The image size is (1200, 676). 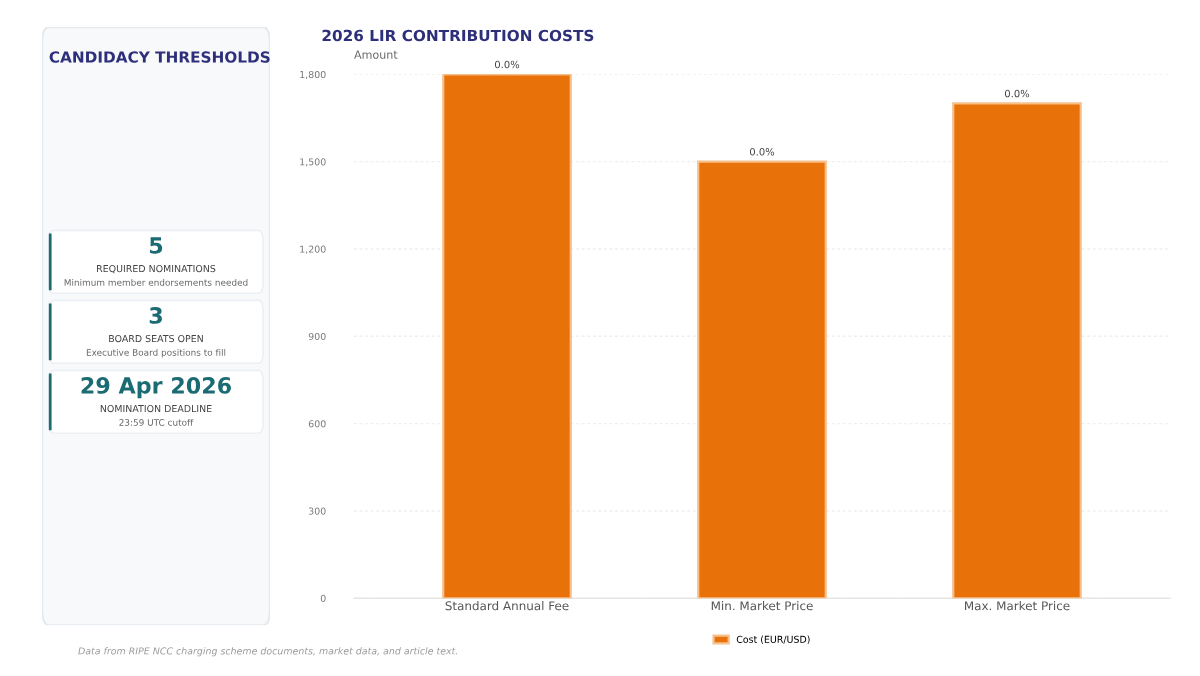 I want to click on text: 29 Apr 2026, so click(x=156, y=388).